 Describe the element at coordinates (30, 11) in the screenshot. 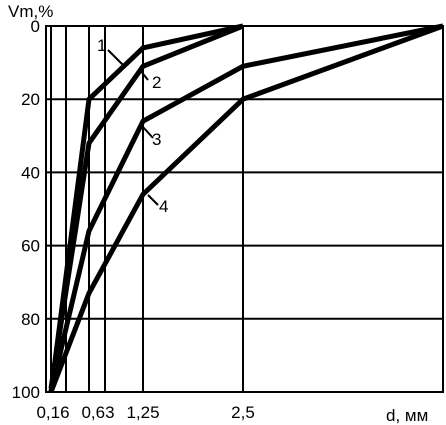

I see `y-axis-label: Vm,%` at that location.